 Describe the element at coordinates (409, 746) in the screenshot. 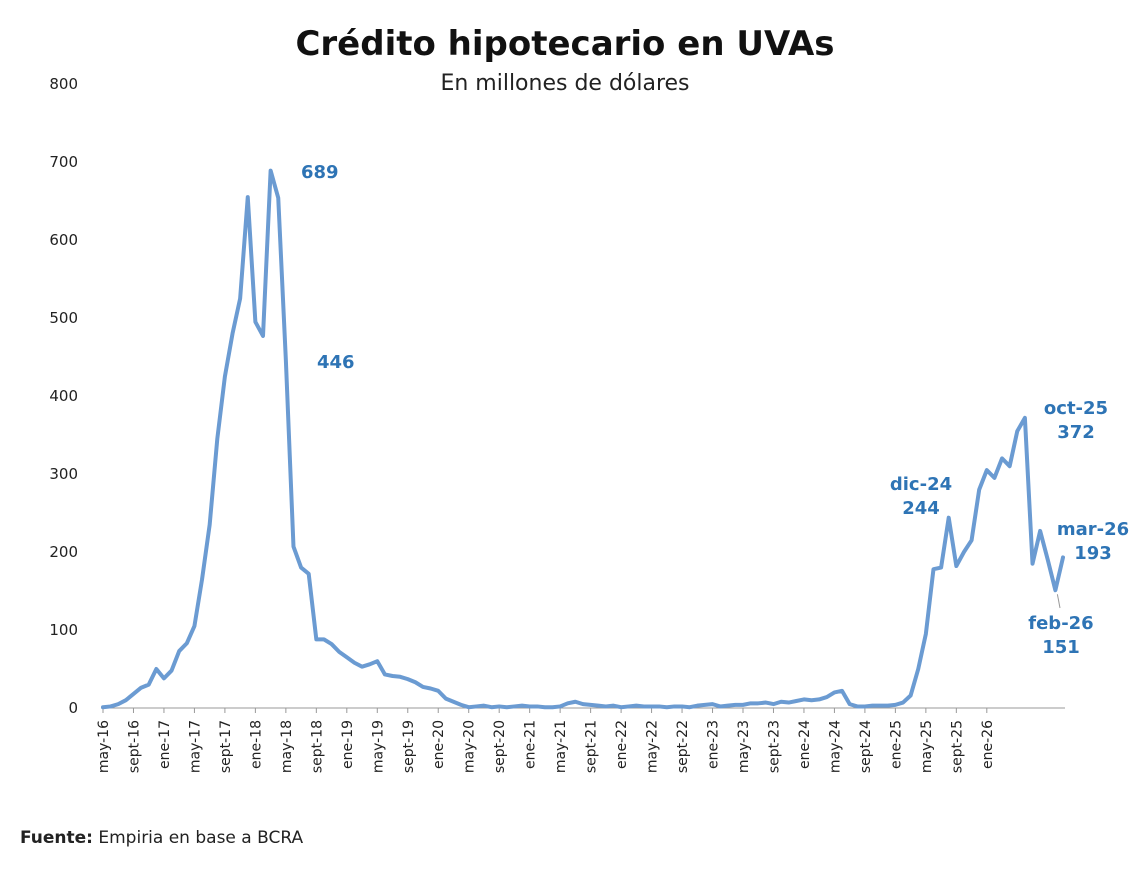

I see `x-tick-label: sept-19` at that location.